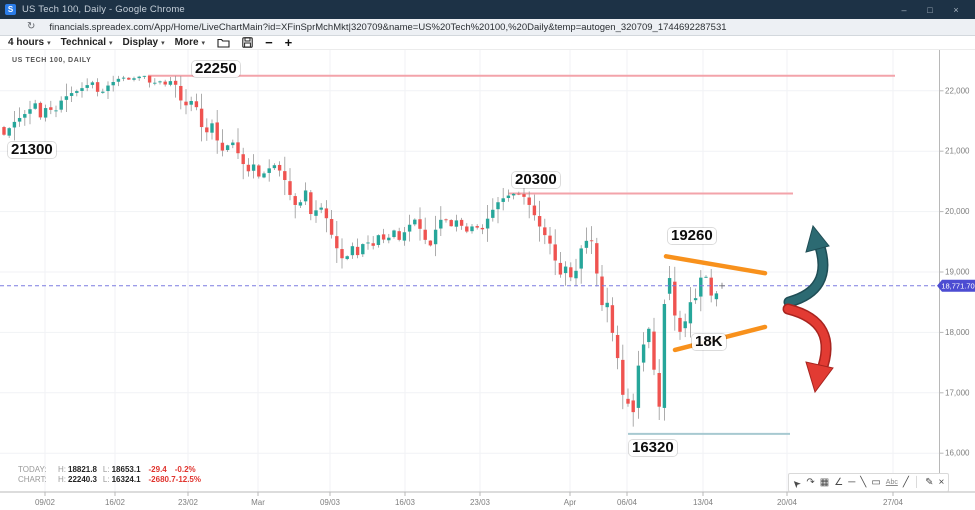  I want to click on today-stats-row: TODAY: H: 18821.8 L: 18653.1 -29.4 -0.2%, so click(109, 469).